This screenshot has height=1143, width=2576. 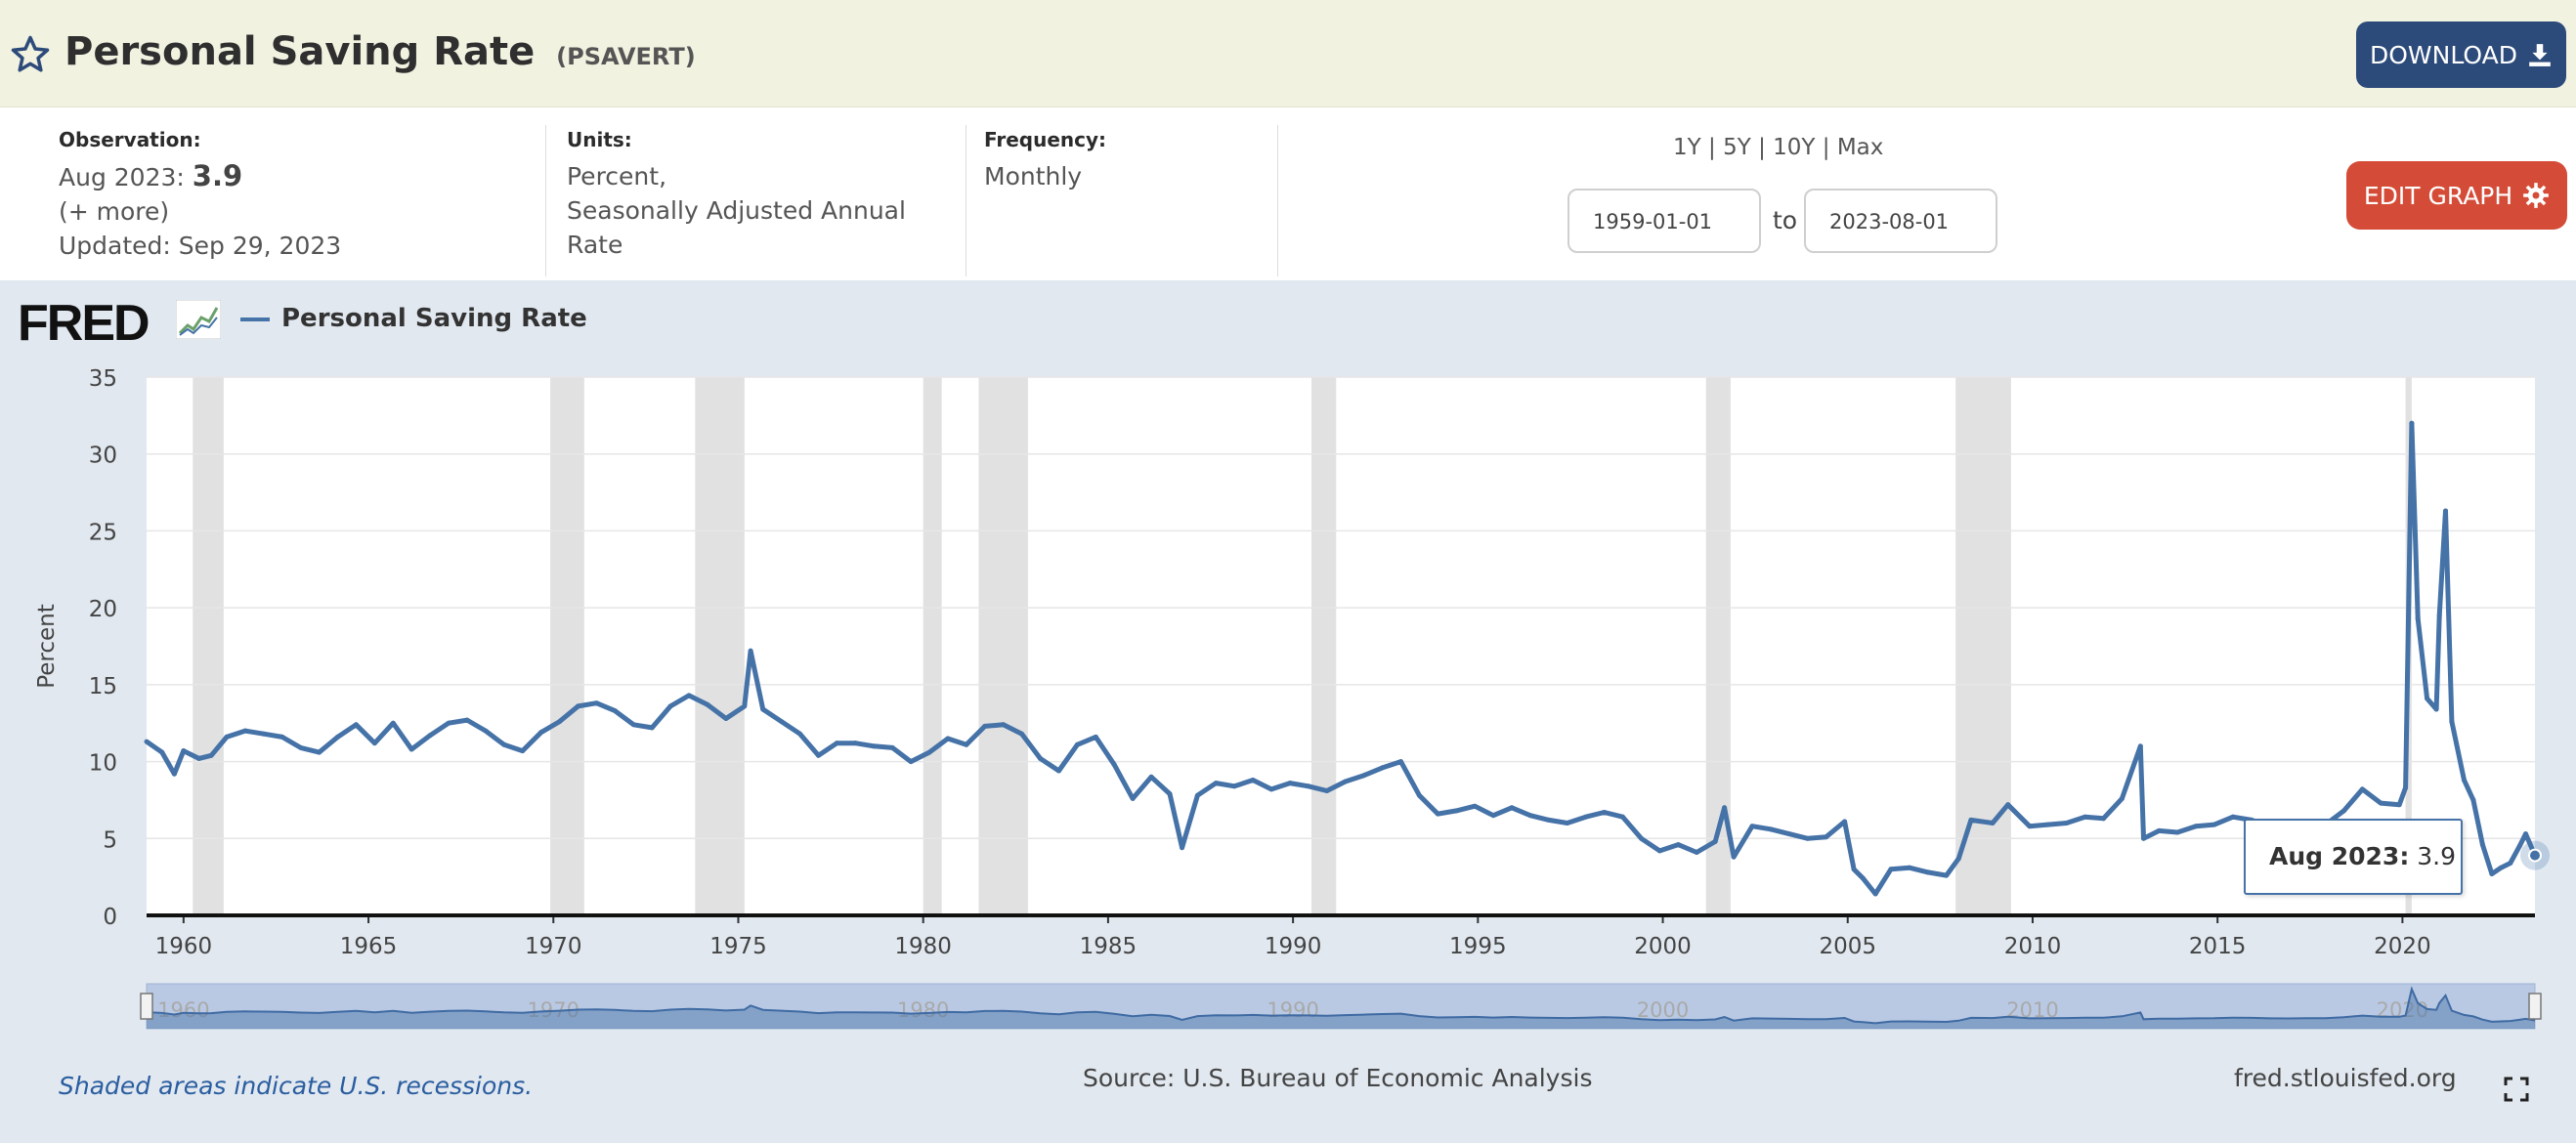 I want to click on series-header: Personal Saving Rate (PSAVERT) DOWNLOAD, so click(x=1288, y=53).